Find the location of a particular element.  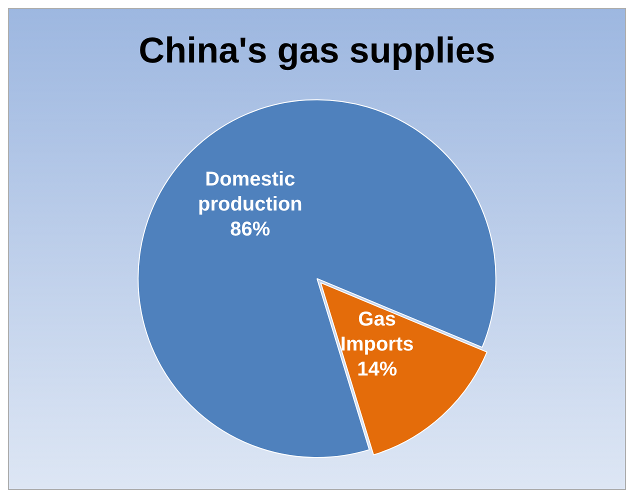

slice-label: Gas Imports is located at coordinates (377, 332).